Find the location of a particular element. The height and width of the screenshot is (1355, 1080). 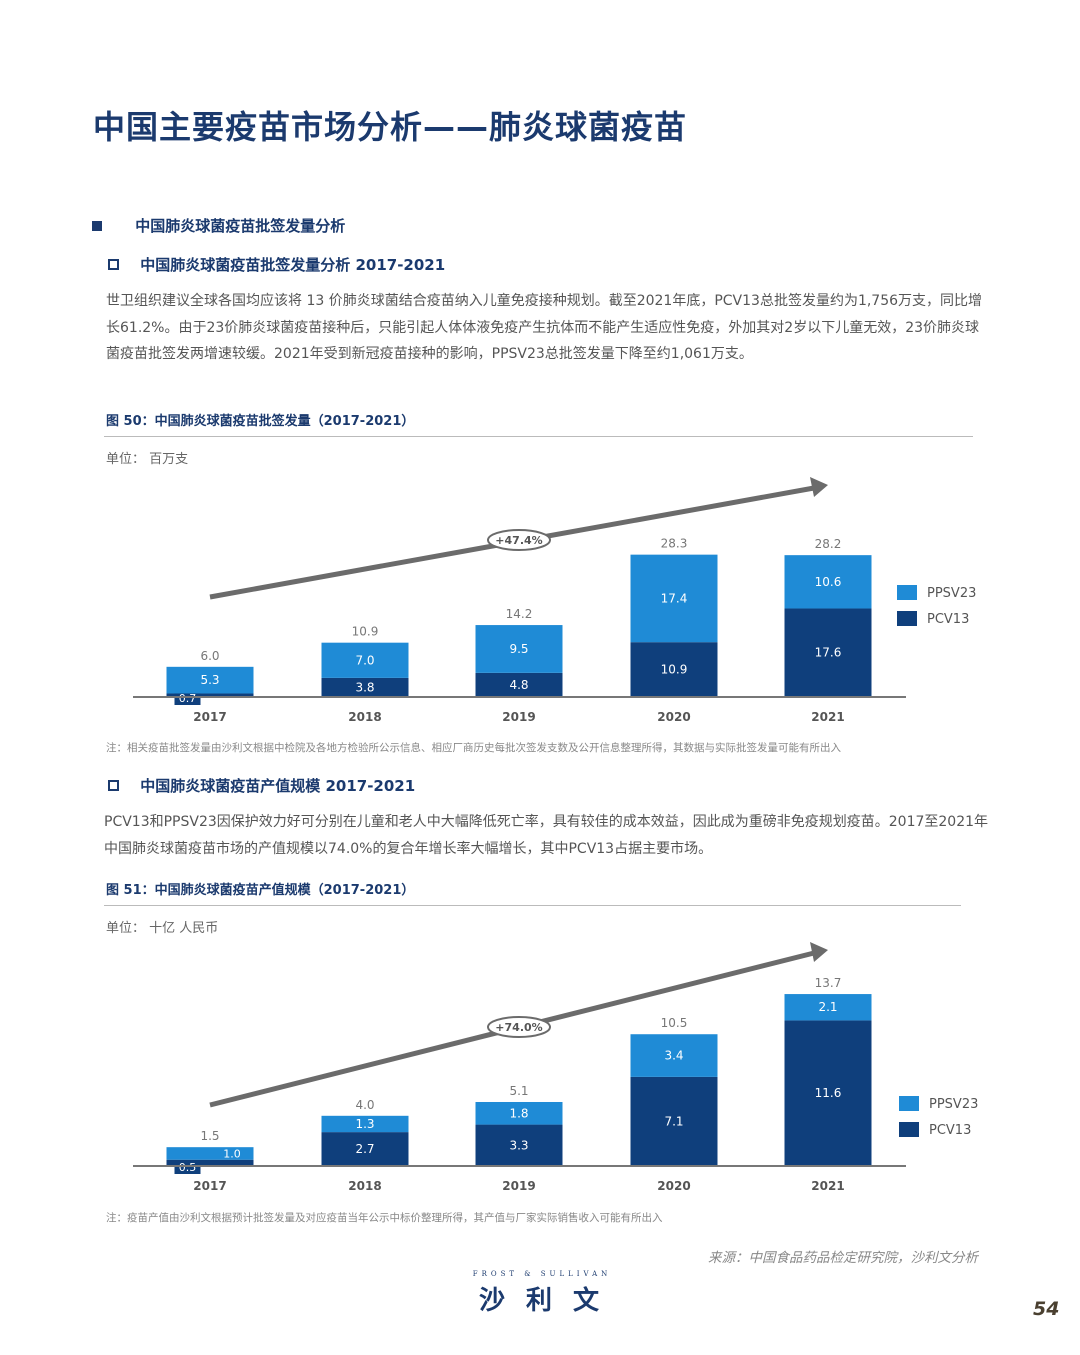

bar-value-pcv13: 7.1 is located at coordinates (673, 1121).